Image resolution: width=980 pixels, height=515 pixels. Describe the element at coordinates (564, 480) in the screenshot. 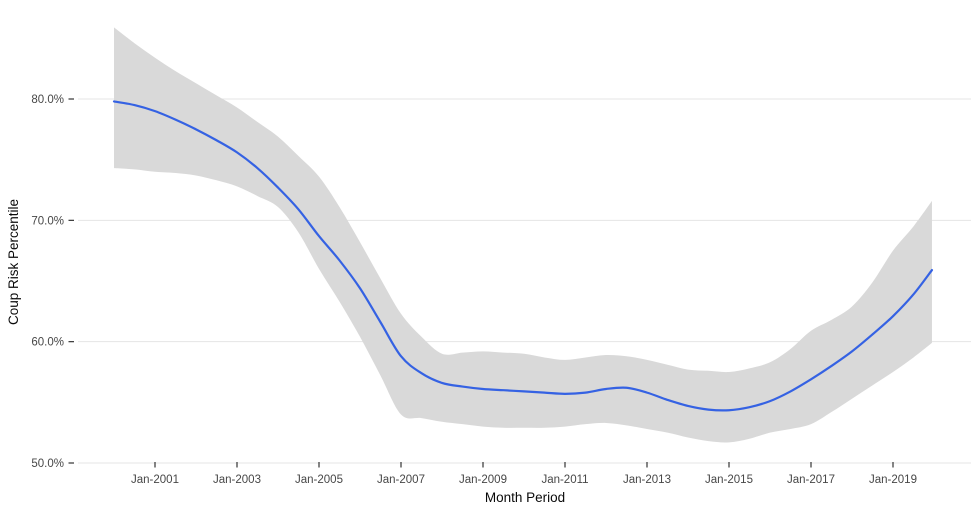

I see `x-tick-label: Jan-2011` at that location.